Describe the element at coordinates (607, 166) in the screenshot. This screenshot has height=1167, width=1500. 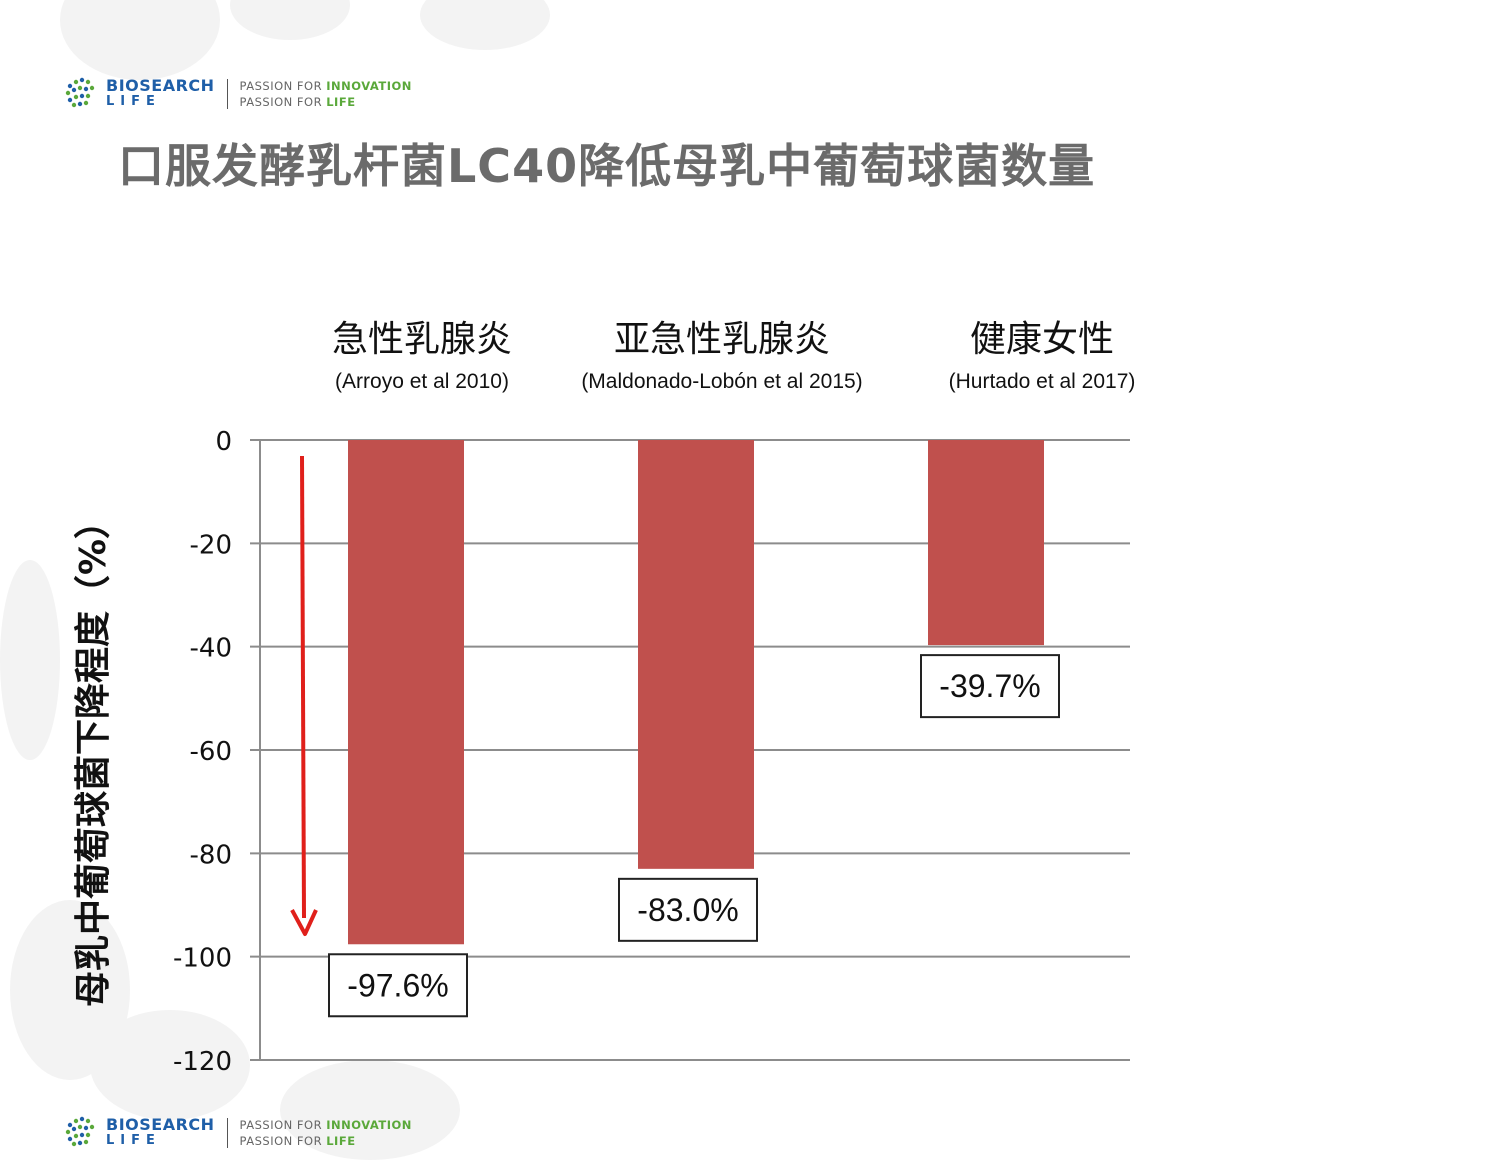
I see `slide-title: 口服发酵乳杆菌LC40降低母乳中葡萄球菌数量` at that location.